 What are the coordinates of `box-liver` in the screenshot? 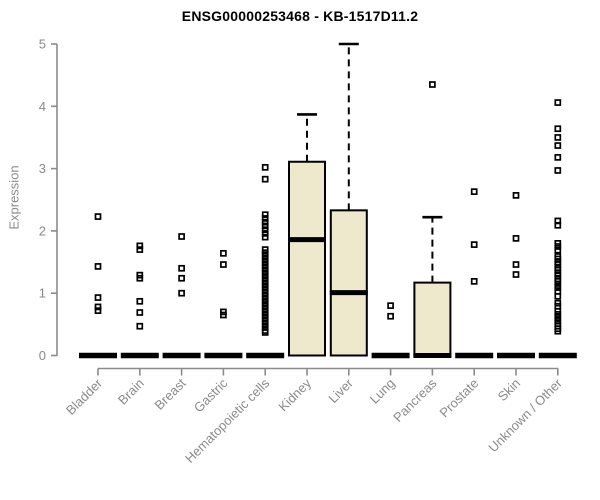 It's located at (348, 283).